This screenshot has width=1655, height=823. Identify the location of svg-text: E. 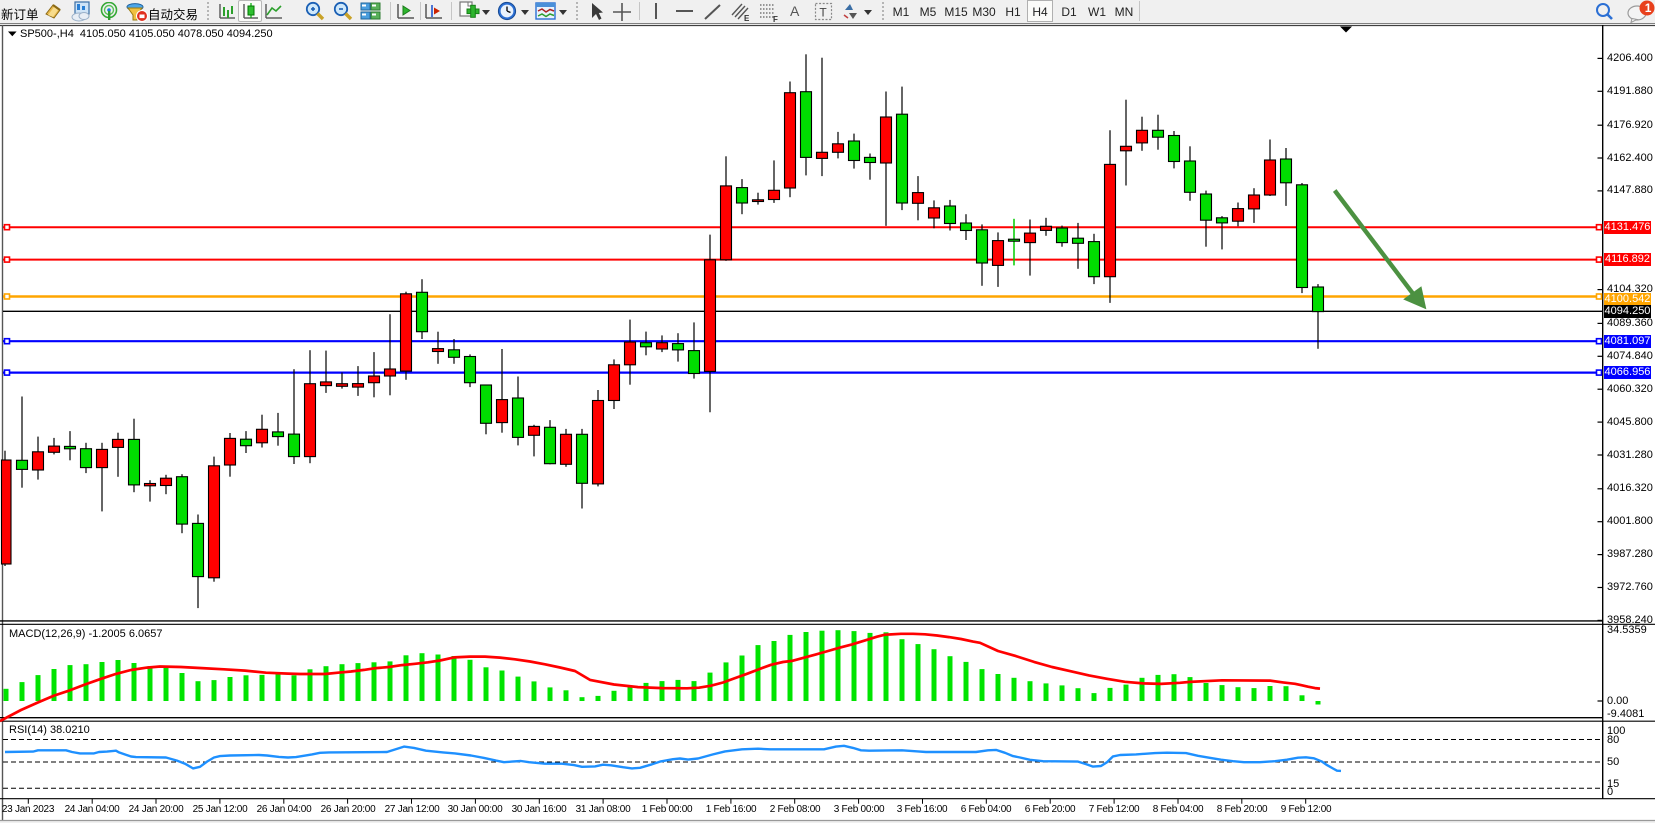
(747, 18).